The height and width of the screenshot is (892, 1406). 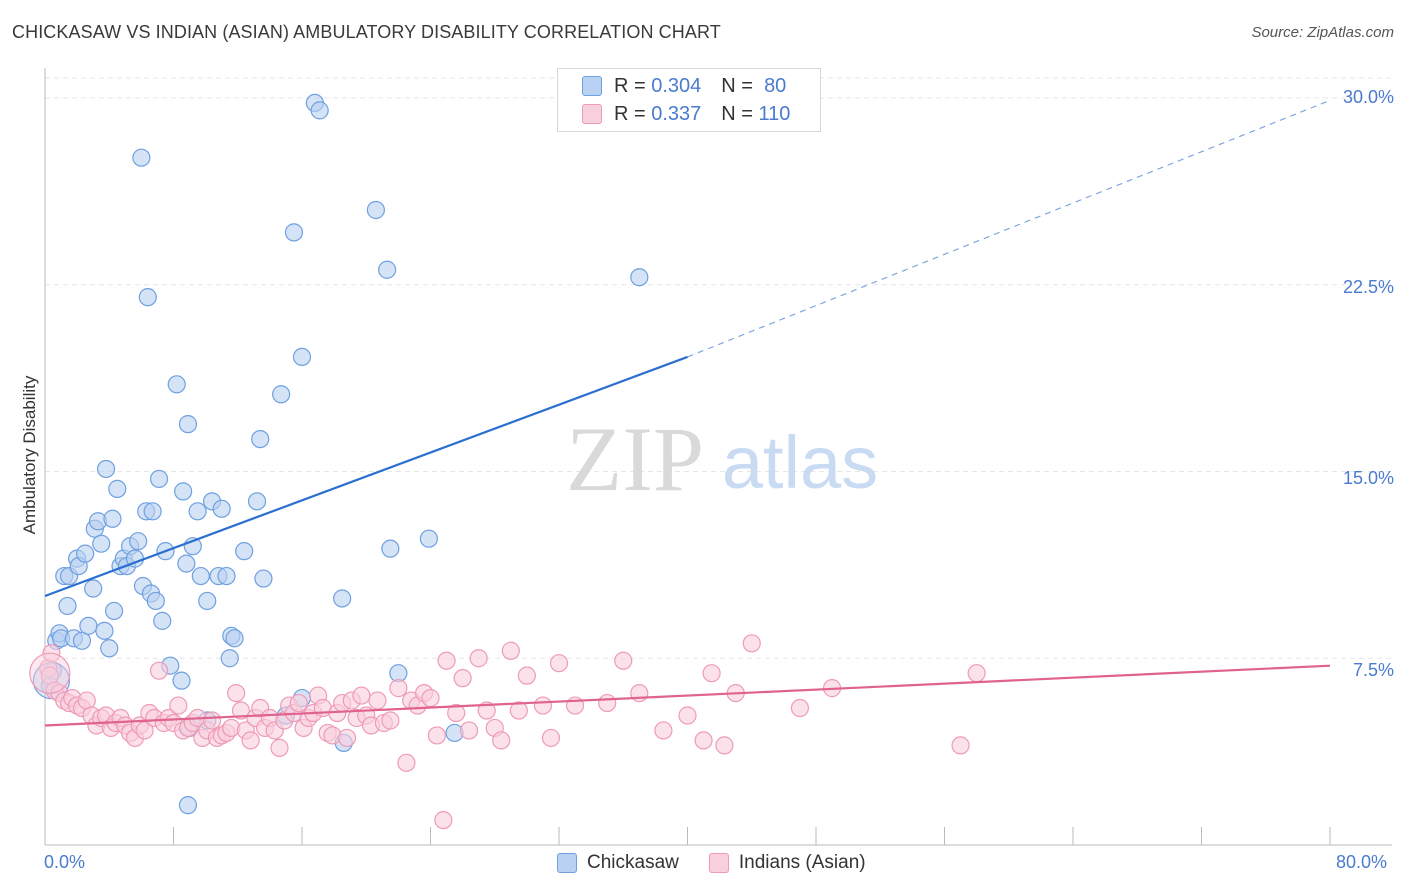 What do you see at coordinates (1009, 228) in the screenshot?
I see `chickasaw-trend-extension` at bounding box center [1009, 228].